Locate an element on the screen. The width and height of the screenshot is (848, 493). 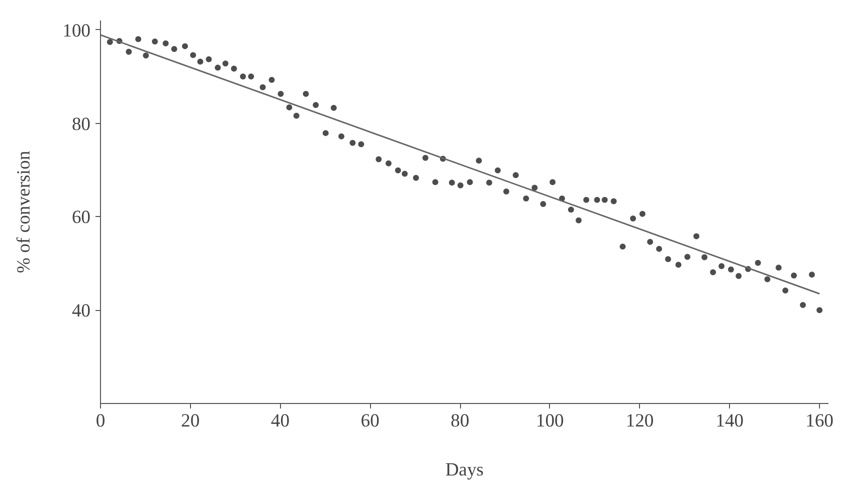
y-tick-label: 80 is located at coordinates (81, 124).